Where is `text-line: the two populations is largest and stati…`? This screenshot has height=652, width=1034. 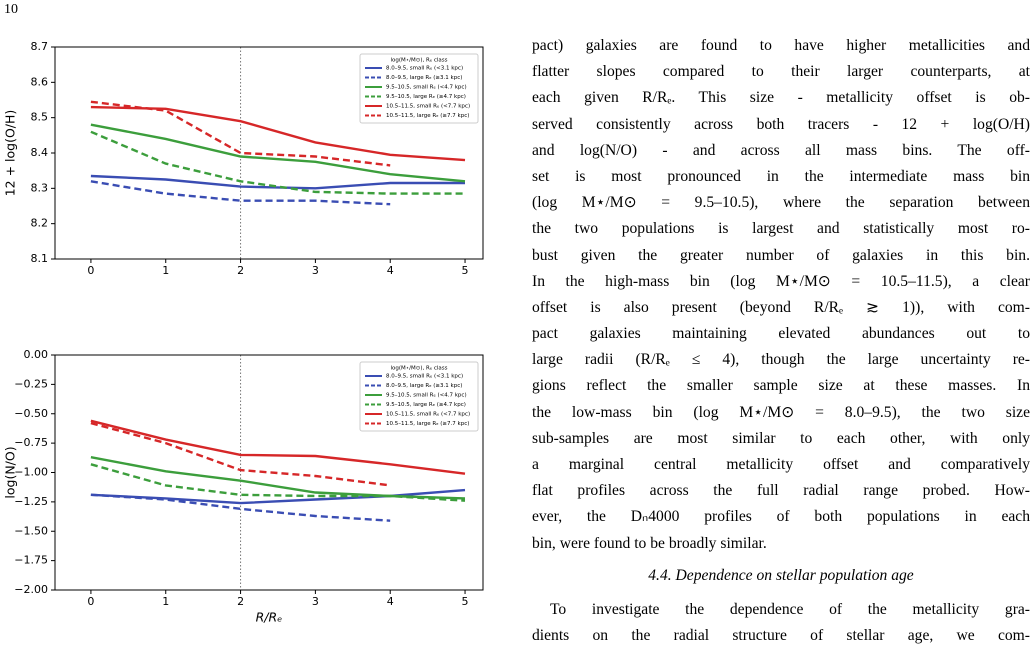
text-line: the two populations is largest and stati… is located at coordinates (781, 229).